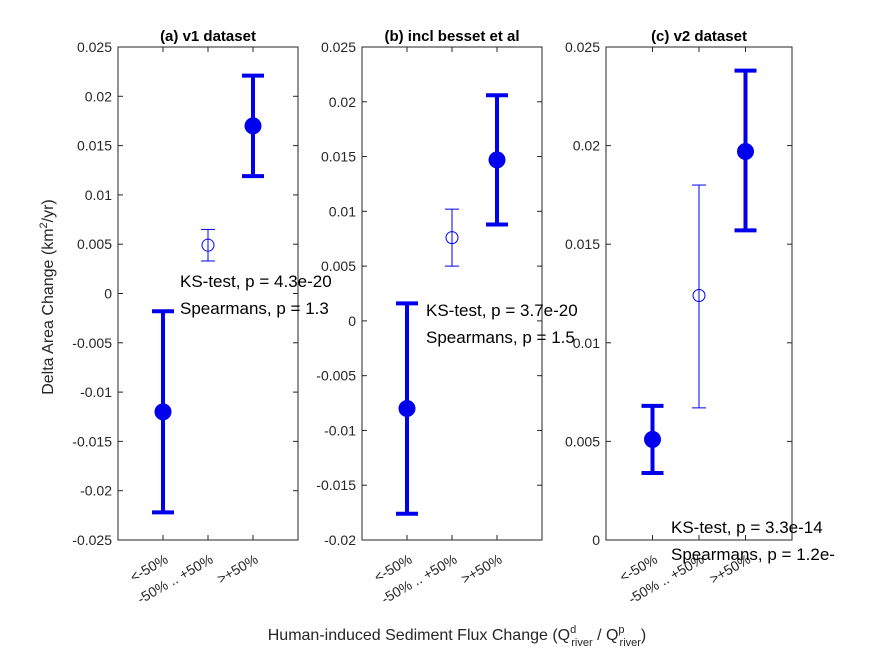  What do you see at coordinates (208, 36) in the screenshot?
I see `panel-title: (a) v1 dataset` at bounding box center [208, 36].